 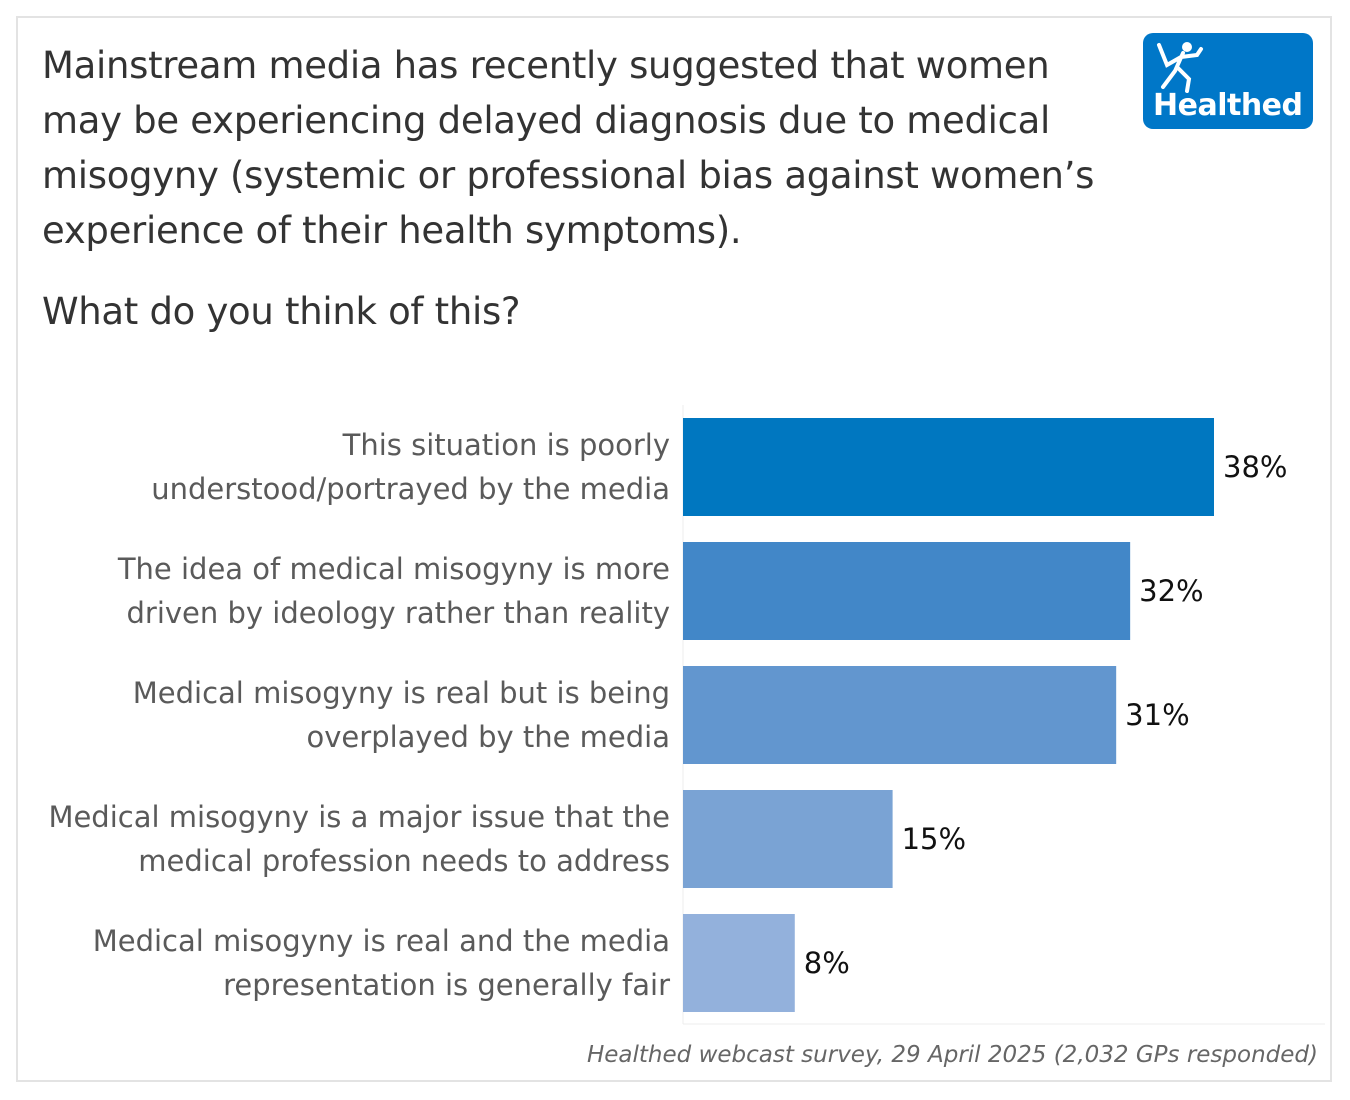 I want to click on category-label: The idea of medical misogyny is more, so click(x=393, y=569).